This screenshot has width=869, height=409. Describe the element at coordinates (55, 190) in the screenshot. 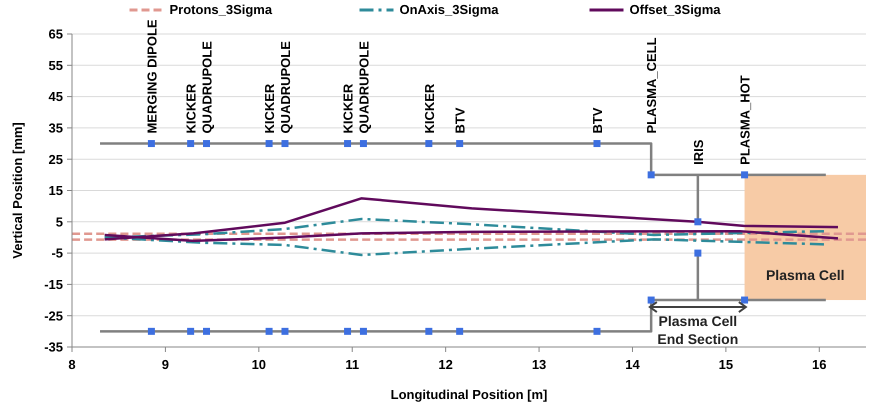

I see `y-tick-label: 15` at that location.